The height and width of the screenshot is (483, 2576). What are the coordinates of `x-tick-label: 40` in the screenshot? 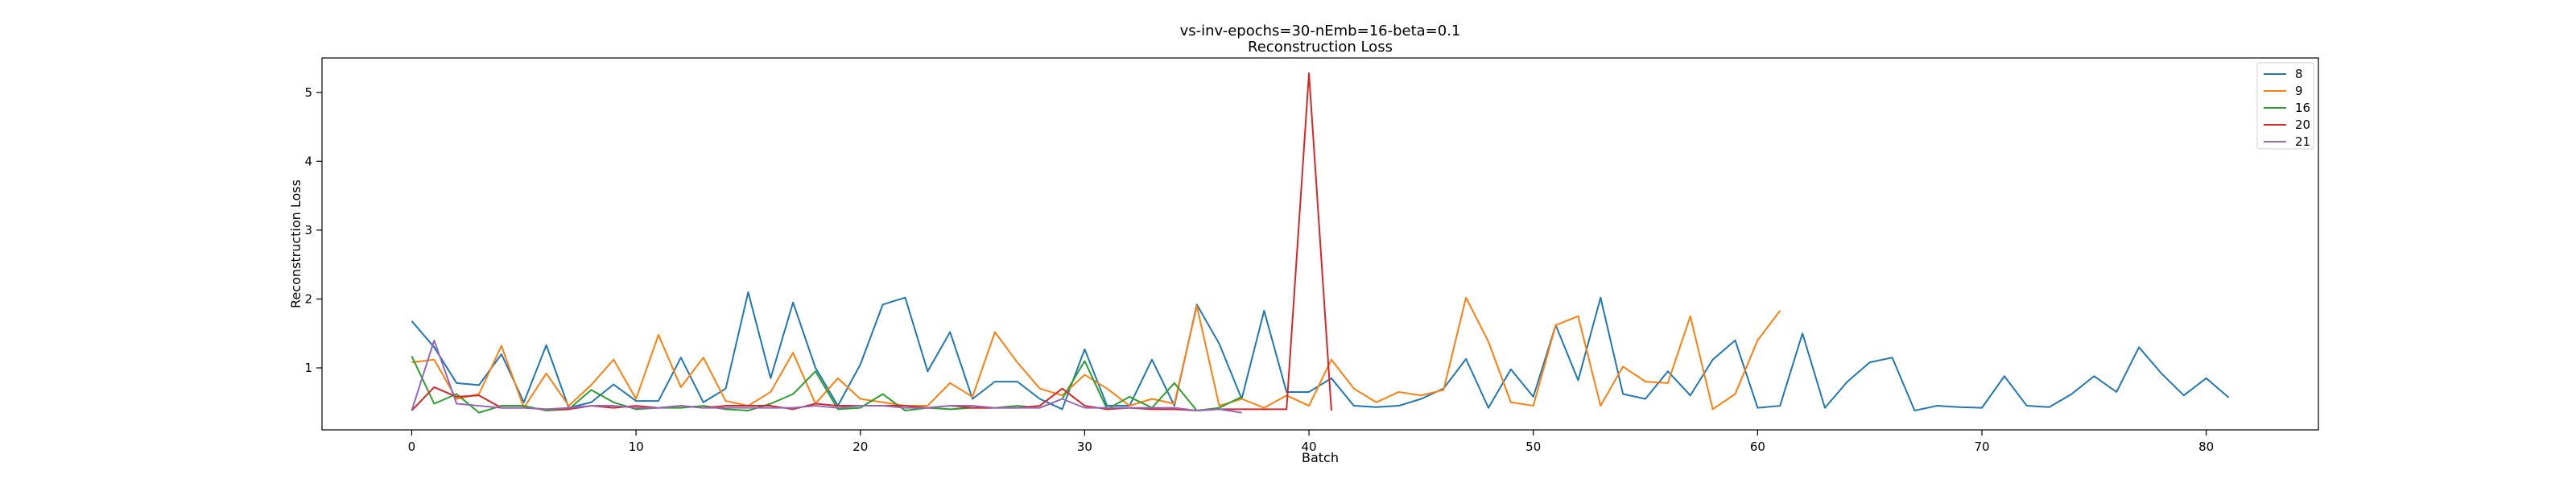 It's located at (1309, 447).